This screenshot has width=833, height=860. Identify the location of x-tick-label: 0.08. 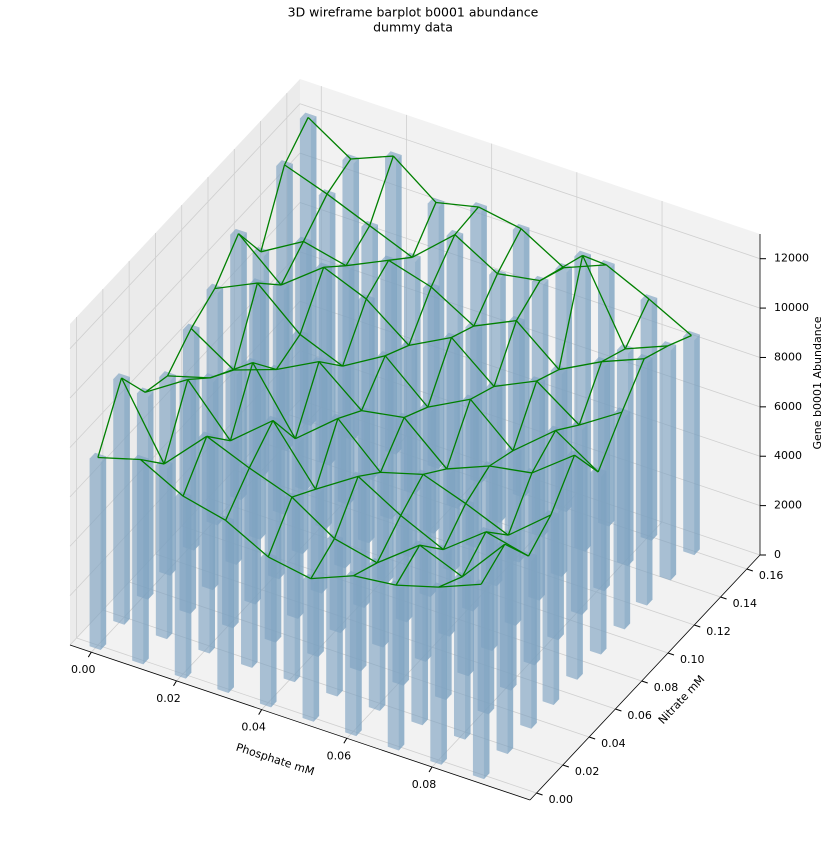
(424, 784).